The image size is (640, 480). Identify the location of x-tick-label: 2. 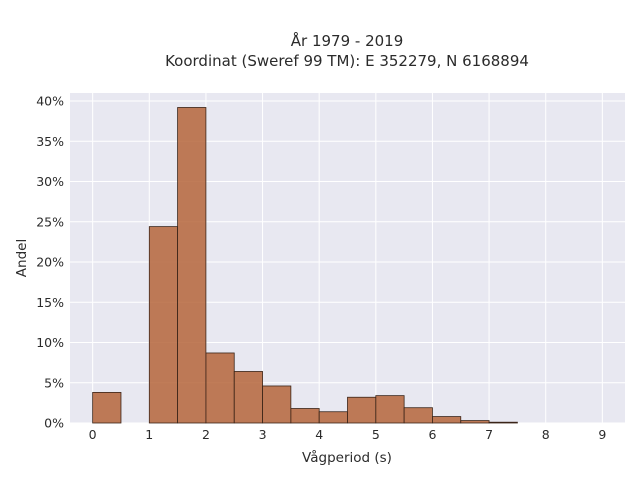
(206, 434).